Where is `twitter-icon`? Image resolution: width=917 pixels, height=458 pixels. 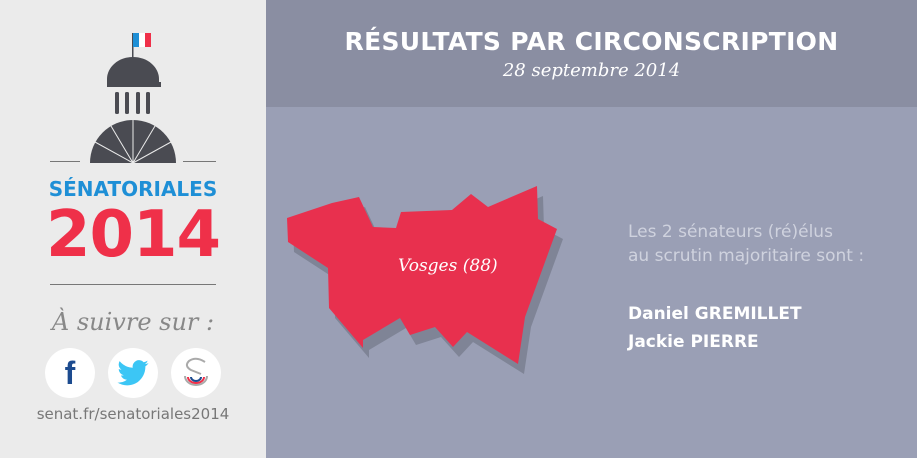
twitter-icon is located at coordinates (133, 373).